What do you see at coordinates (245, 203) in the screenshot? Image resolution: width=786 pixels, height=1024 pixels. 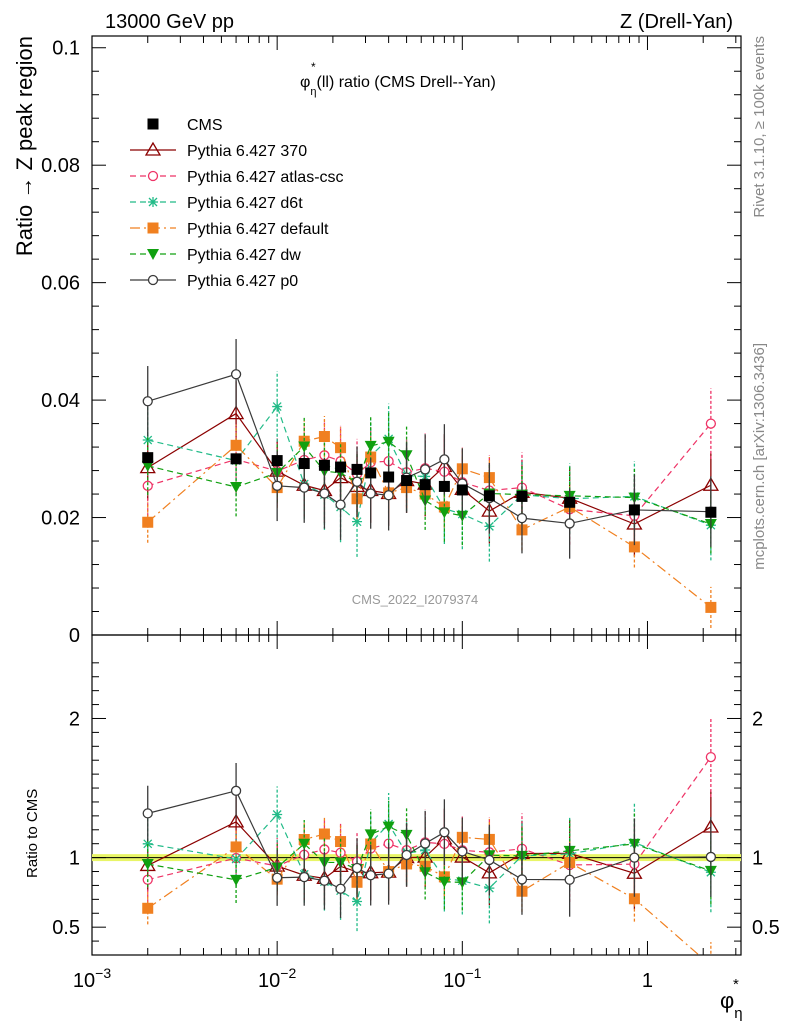 I see `legend-label: Pythia 6.427 d6t` at bounding box center [245, 203].